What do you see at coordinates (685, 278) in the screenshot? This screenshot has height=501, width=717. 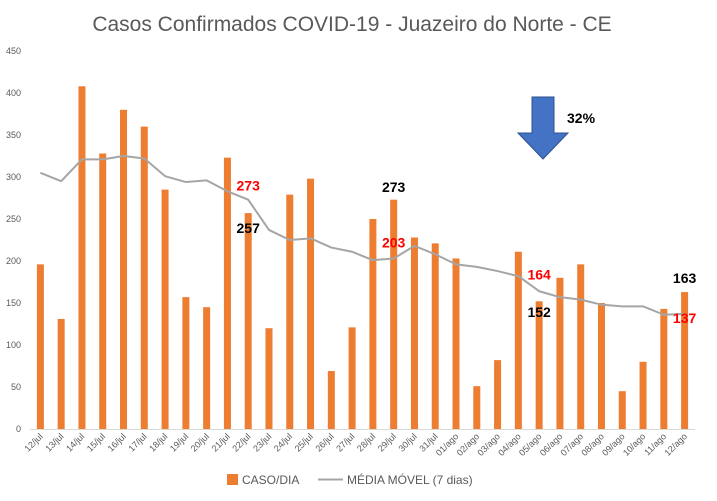 I see `data-annotation: 163` at bounding box center [685, 278].